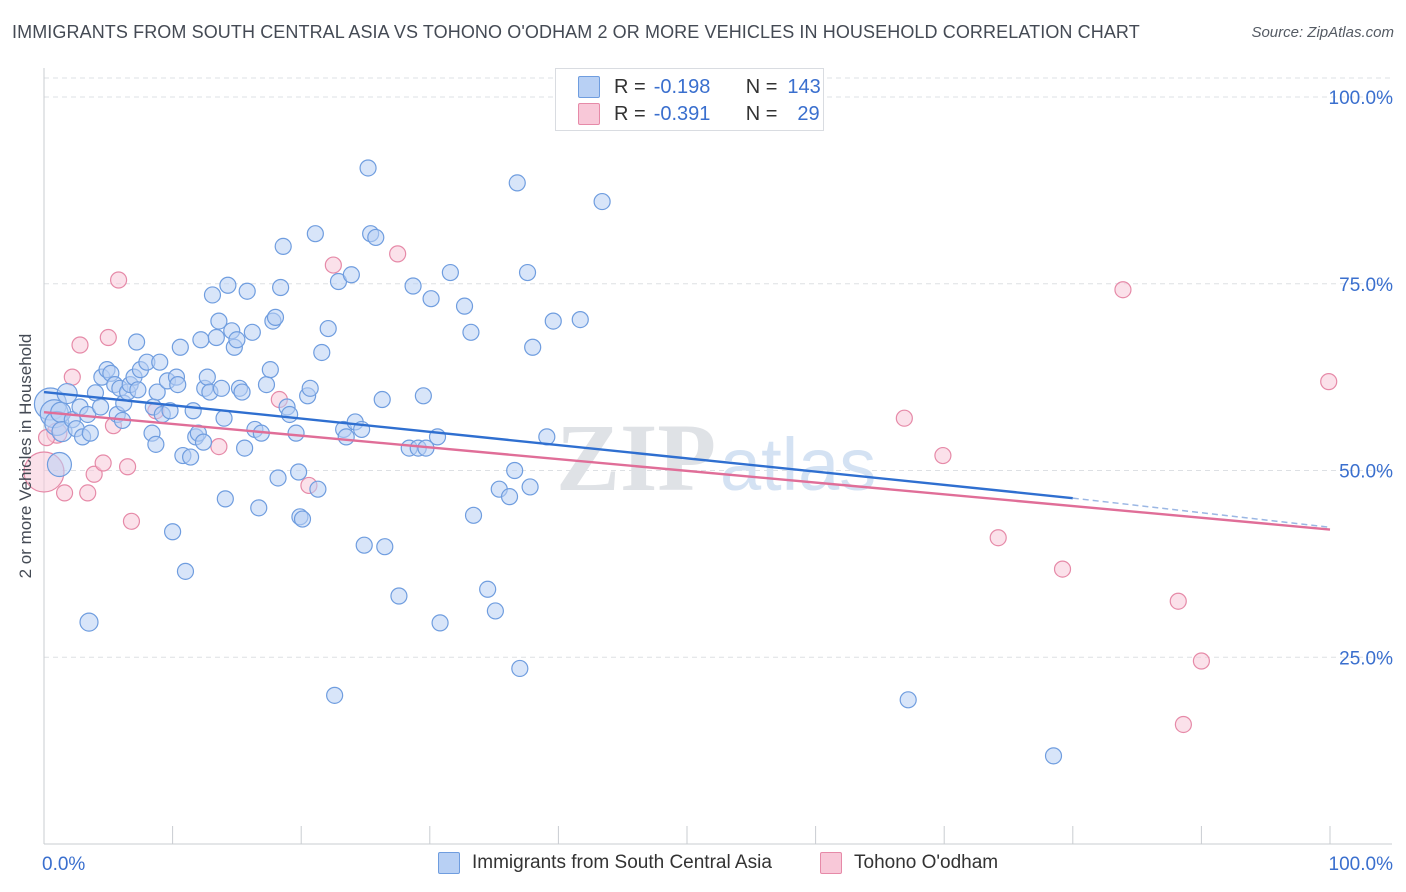  Describe the element at coordinates (1361, 864) in the screenshot. I see `x-tick-label: 100.0%` at that location.